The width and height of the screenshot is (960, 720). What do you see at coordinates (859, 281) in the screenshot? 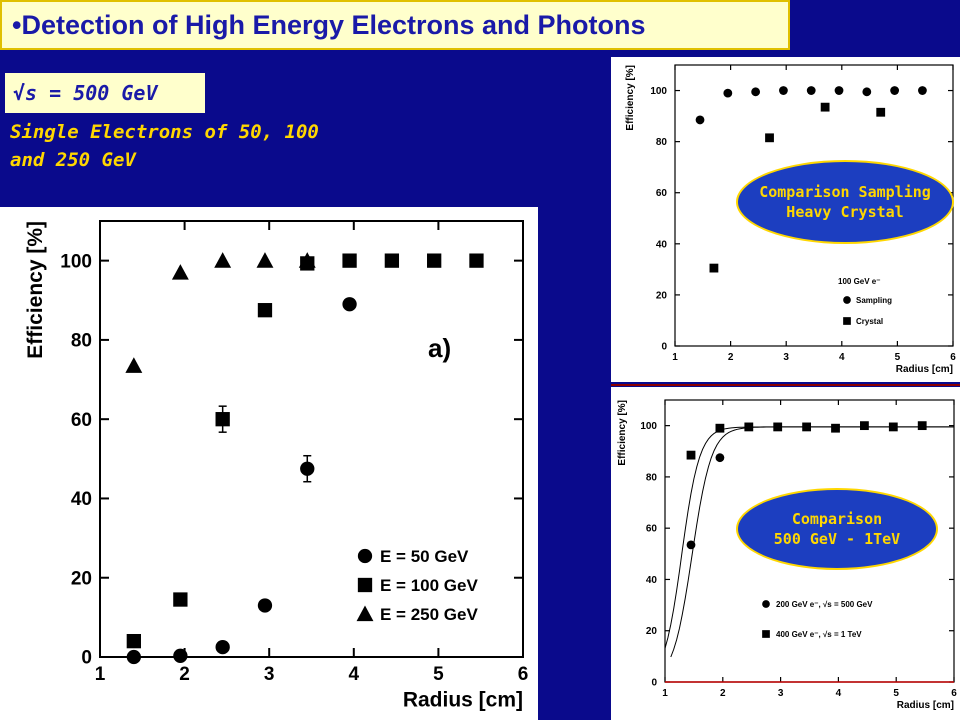
I see `legend-title: 100 GeV e⁻` at bounding box center [859, 281].